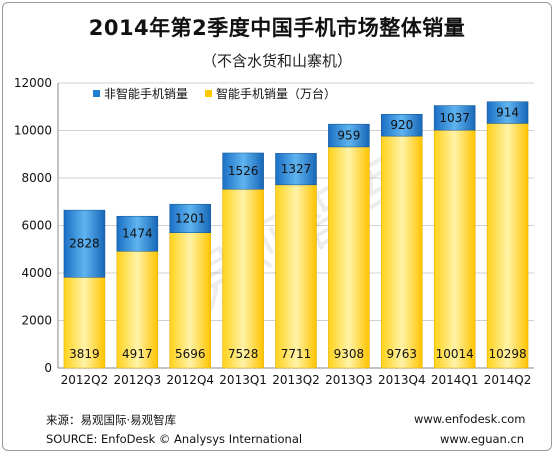 This screenshot has height=453, width=554. I want to click on y-tick-label: 4000, so click(36, 273).